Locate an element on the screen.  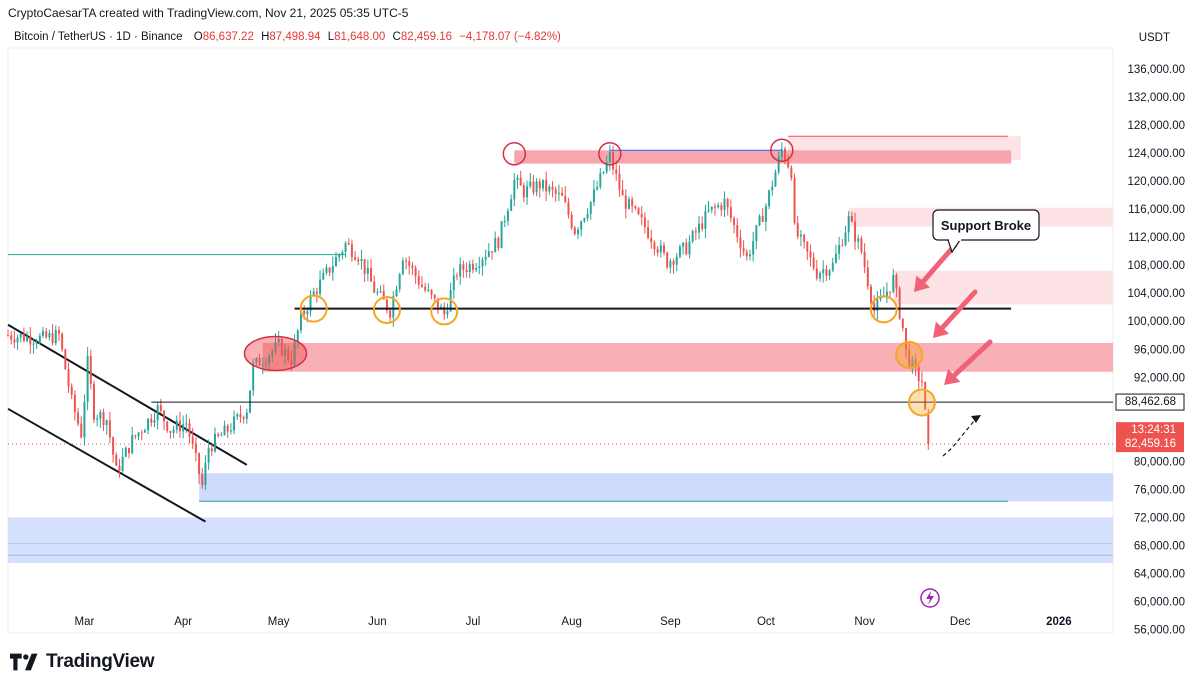
x-tick-label: Apr is located at coordinates (183, 622).